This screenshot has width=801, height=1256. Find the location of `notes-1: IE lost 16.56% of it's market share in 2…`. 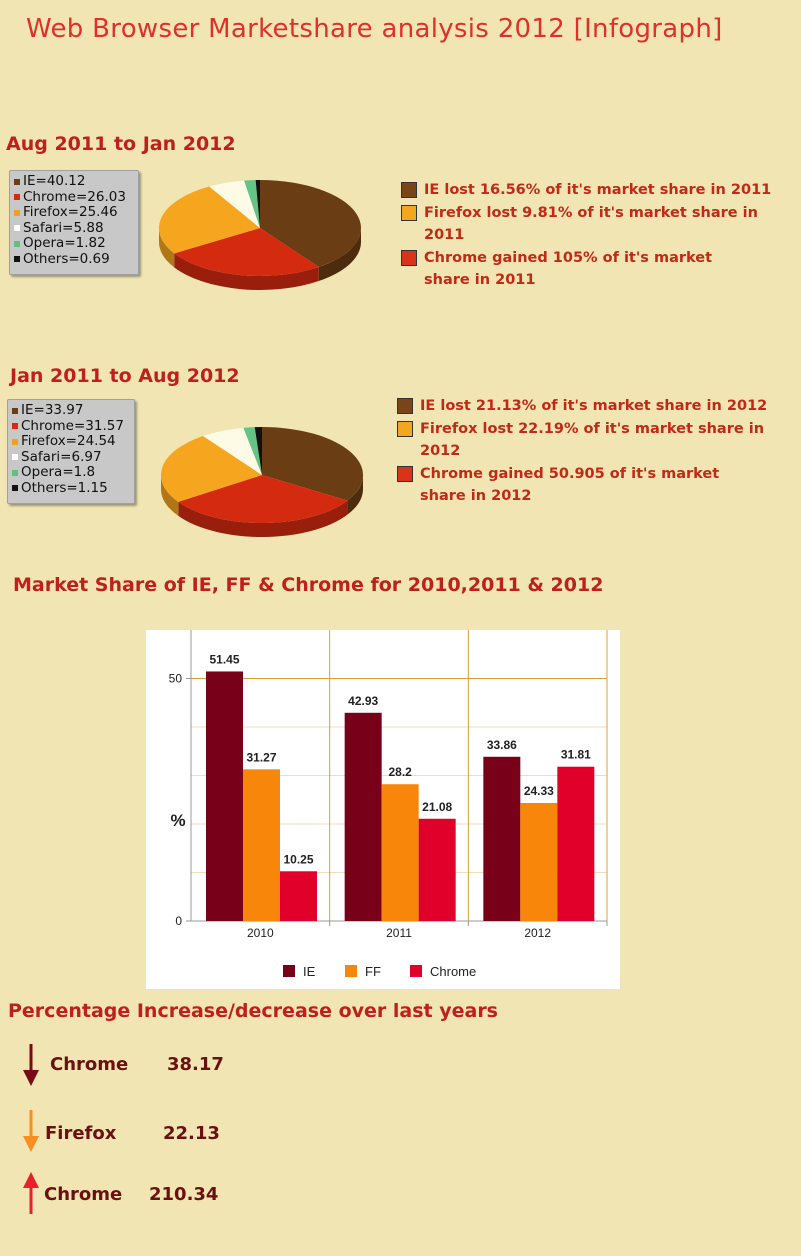

notes-1: IE lost 16.56% of it's market share in 2… is located at coordinates (591, 235).